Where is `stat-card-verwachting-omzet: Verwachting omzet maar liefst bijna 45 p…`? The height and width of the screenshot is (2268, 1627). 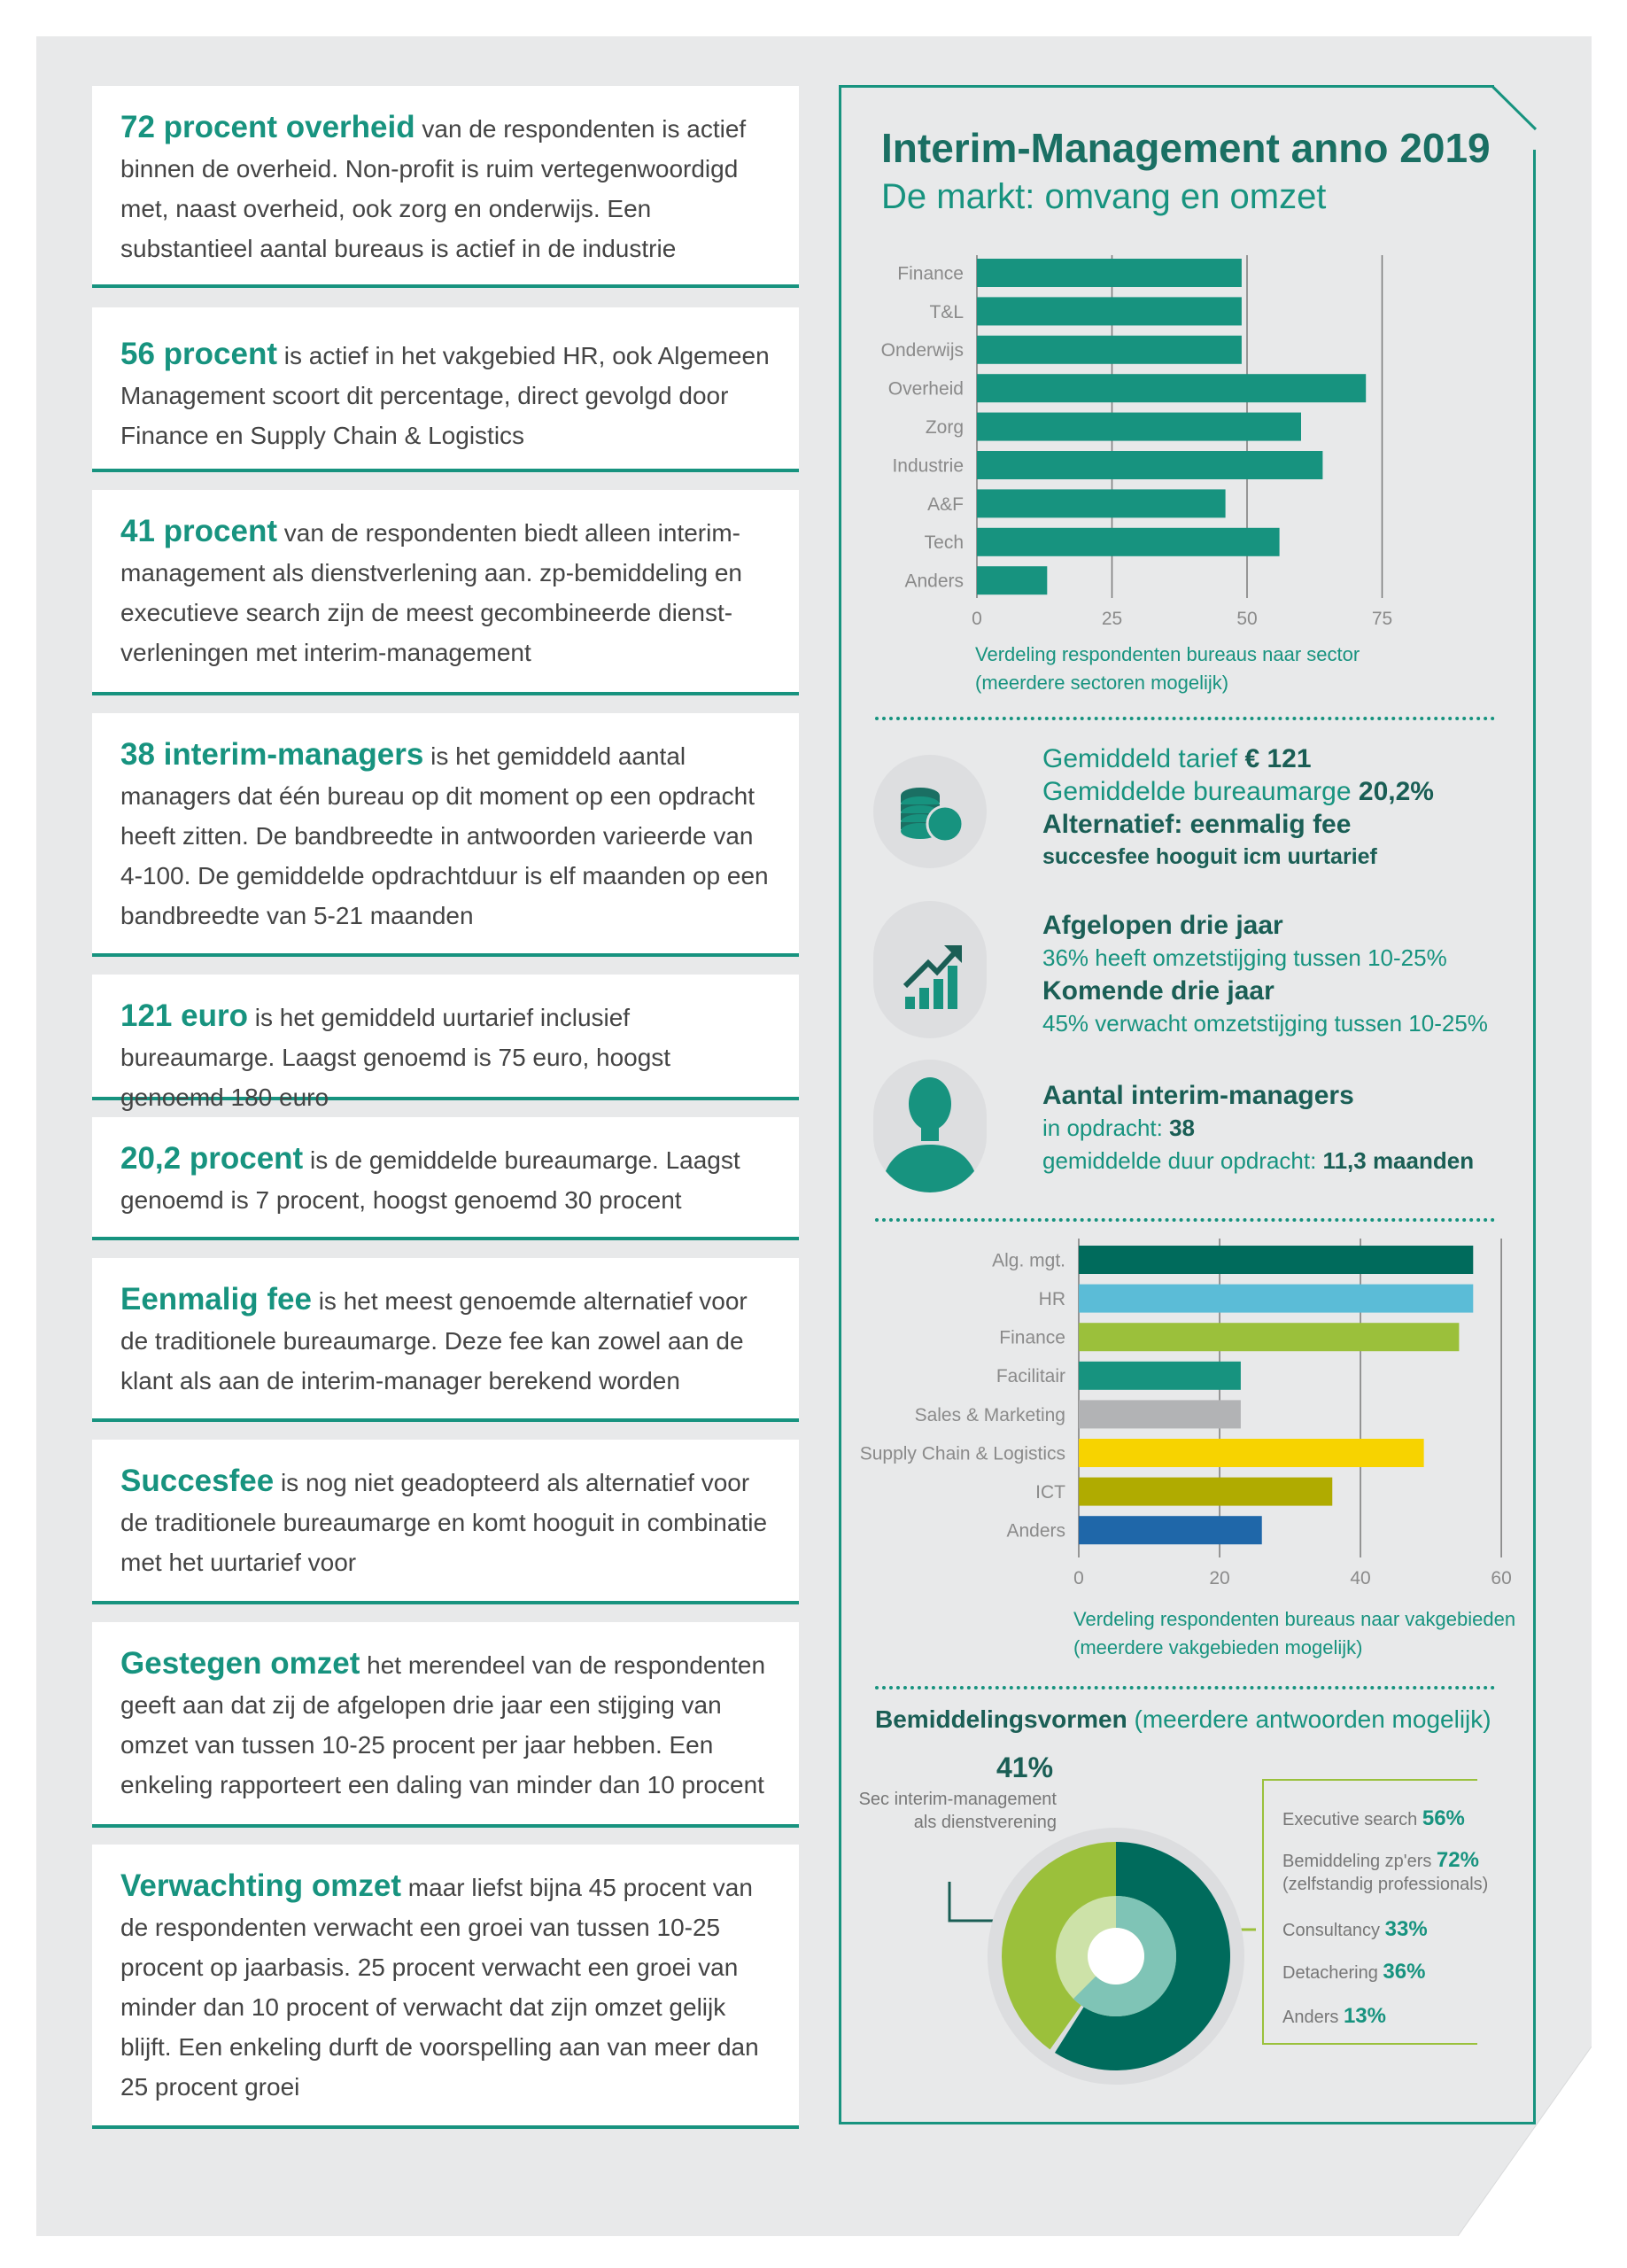
stat-card-verwachting-omzet: Verwachting omzet maar liefst bijna 45 p… is located at coordinates (445, 1987).